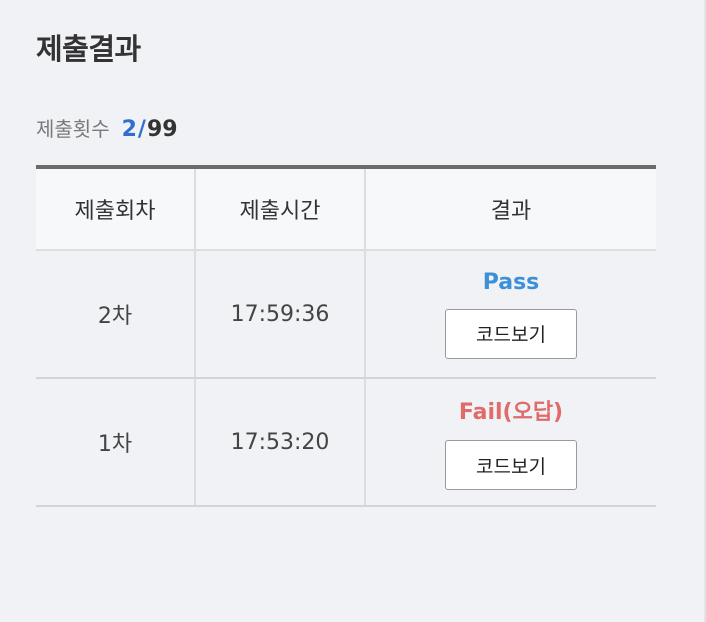  I want to click on submission-count-max: 99, so click(162, 129).